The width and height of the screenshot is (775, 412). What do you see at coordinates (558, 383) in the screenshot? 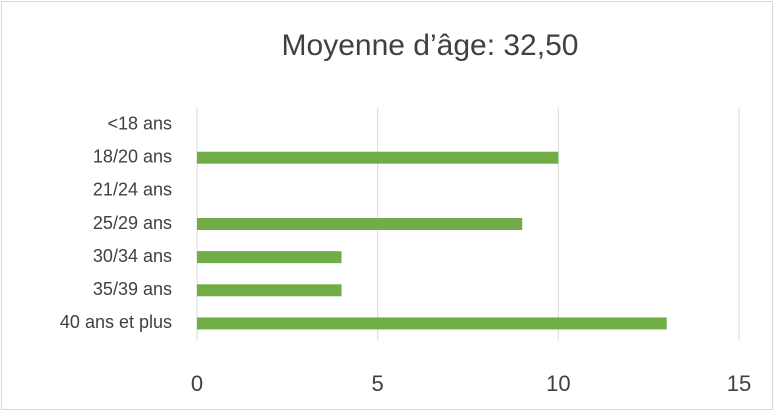
I see `x-tick-label: 10` at bounding box center [558, 383].